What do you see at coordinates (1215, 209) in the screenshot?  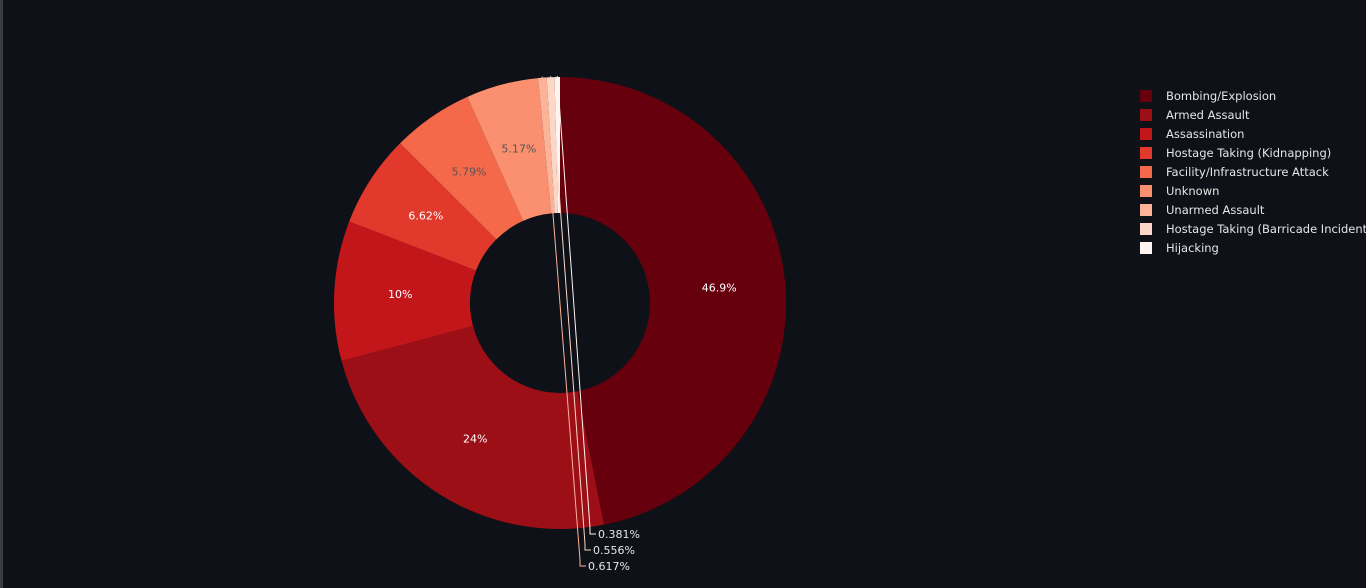 I see `legend-label: Unarmed Assault` at bounding box center [1215, 209].